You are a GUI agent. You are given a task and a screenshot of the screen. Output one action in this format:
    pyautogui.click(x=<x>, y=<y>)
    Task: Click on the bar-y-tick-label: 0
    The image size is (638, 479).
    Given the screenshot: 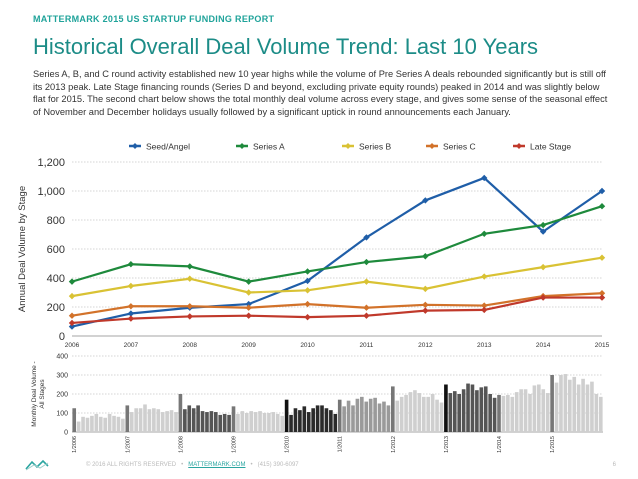 What is the action you would take?
    pyautogui.click(x=66, y=433)
    